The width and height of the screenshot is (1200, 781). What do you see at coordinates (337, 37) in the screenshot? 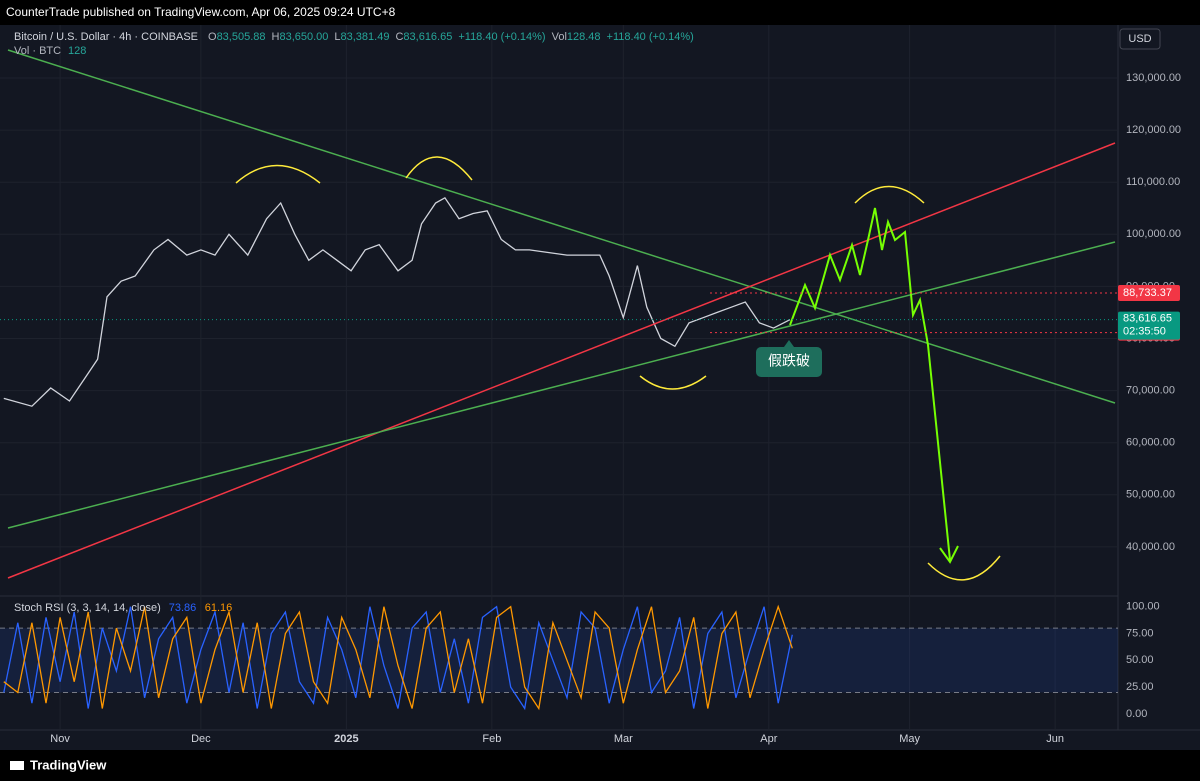
I see `legend-field-label: L` at bounding box center [337, 37].